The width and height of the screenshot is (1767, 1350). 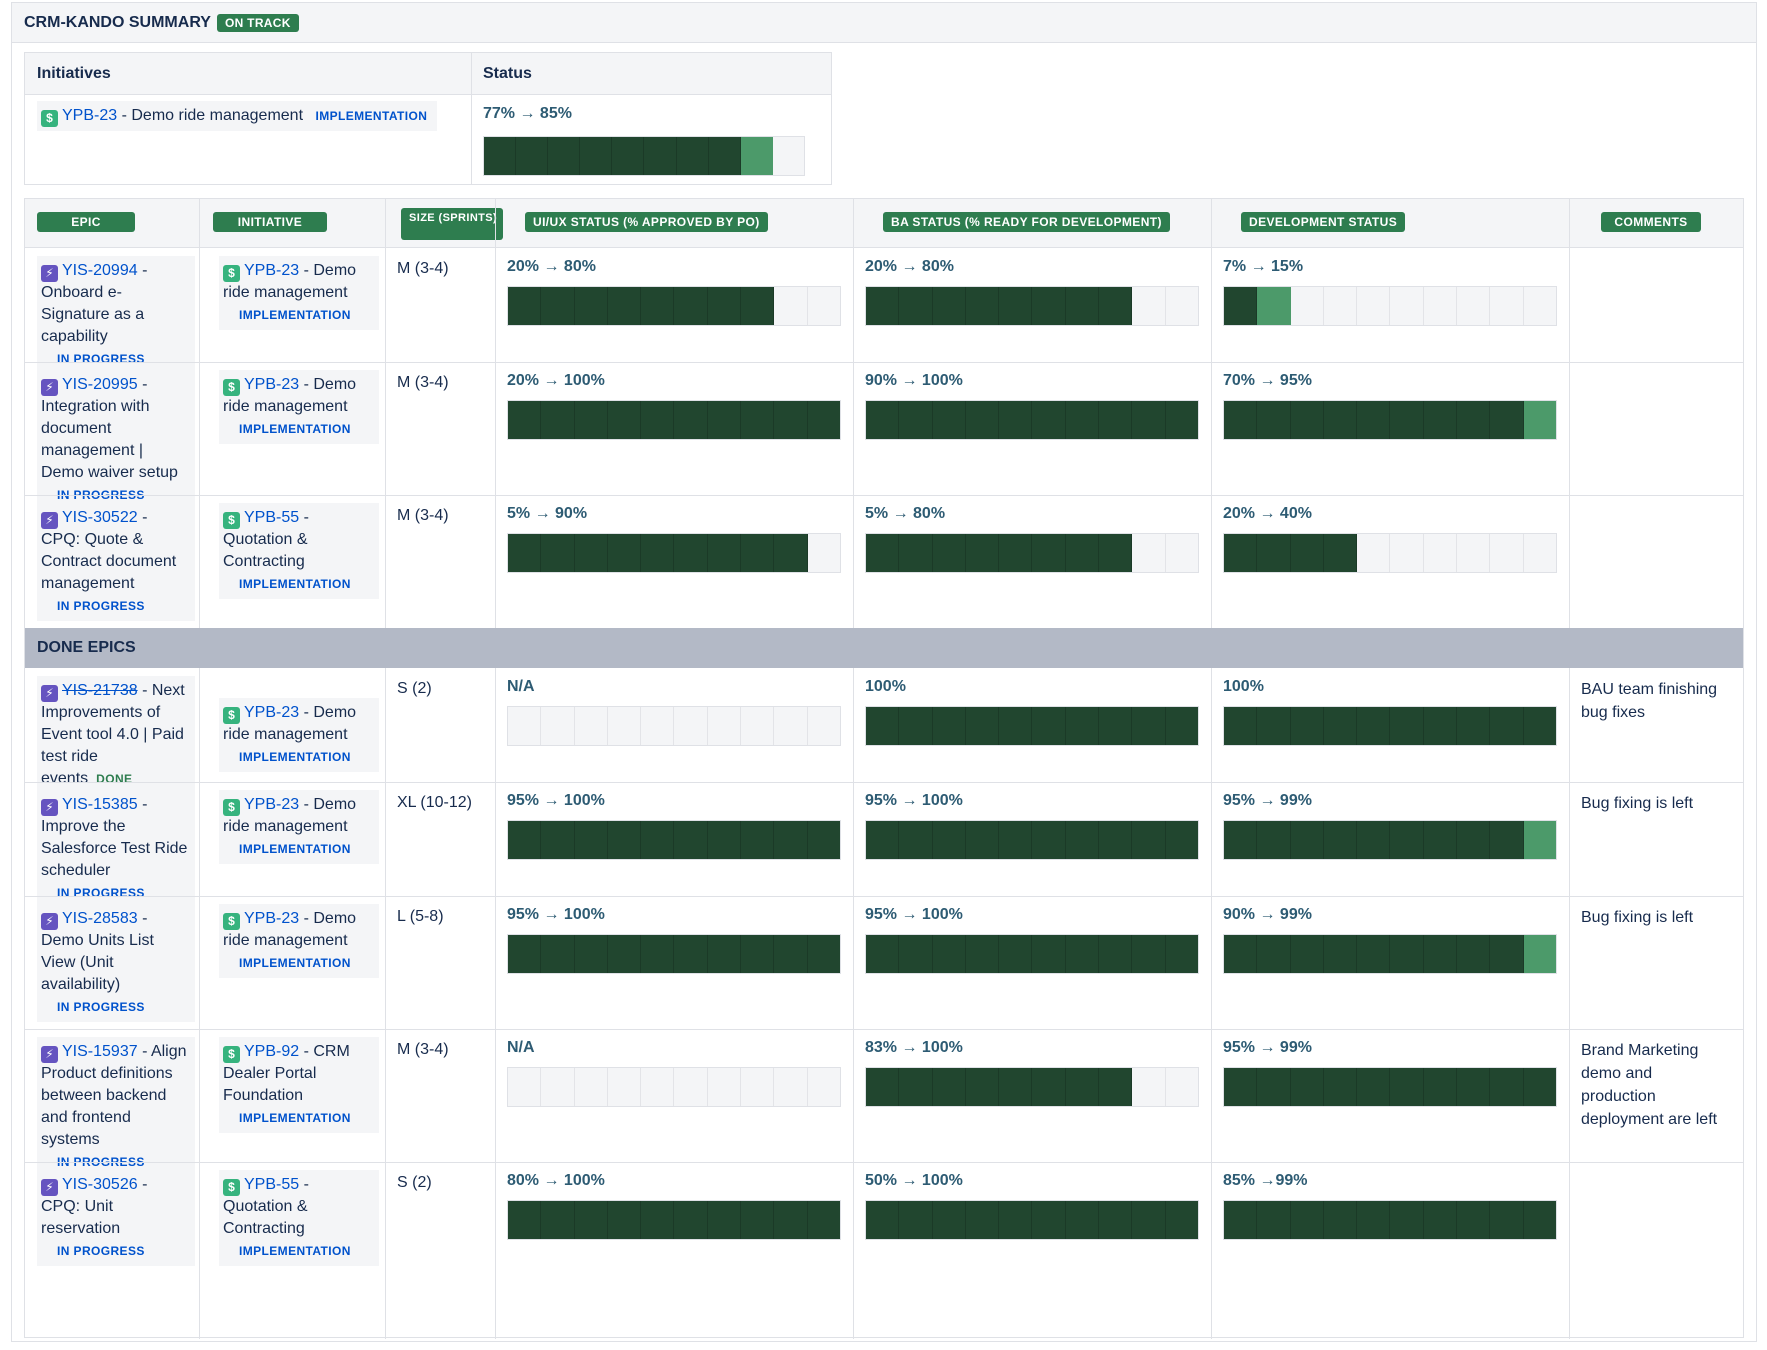 What do you see at coordinates (231, 715) in the screenshot?
I see `dollar-icon: $` at bounding box center [231, 715].